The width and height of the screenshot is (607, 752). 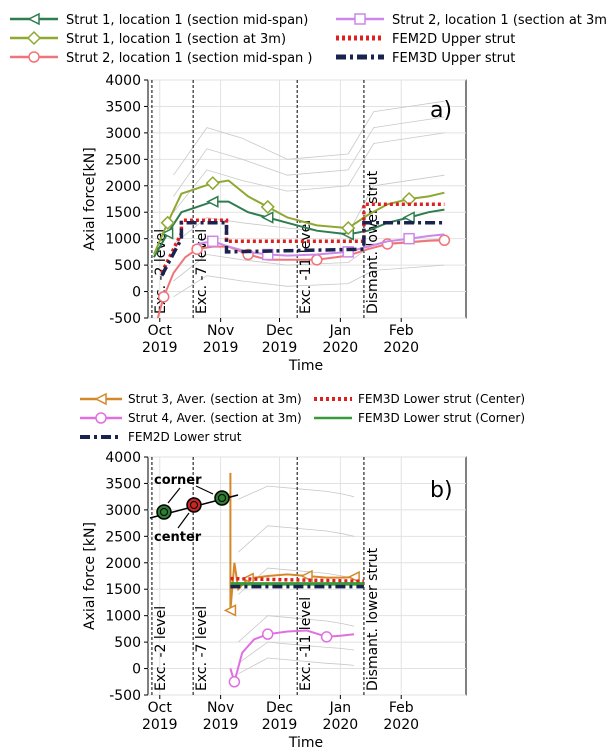 I want to click on y-tick-label-b-6: 2500, so click(x=123, y=537).